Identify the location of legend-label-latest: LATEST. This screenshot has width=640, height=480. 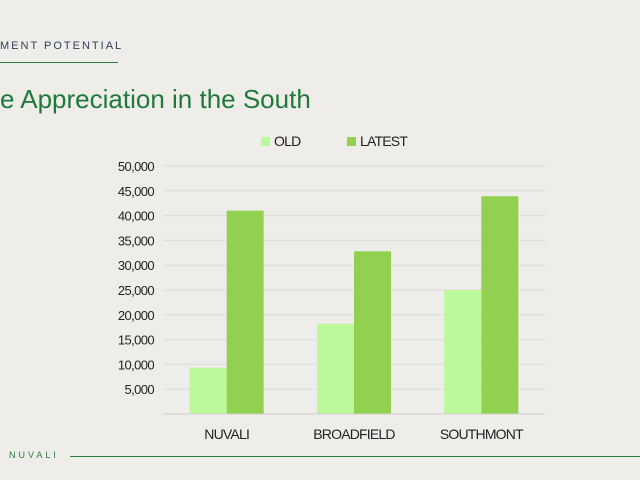
(384, 141).